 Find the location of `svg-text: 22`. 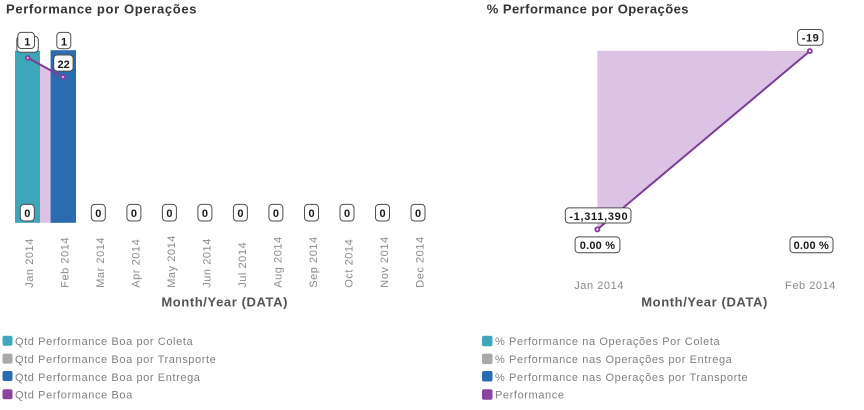

svg-text: 22 is located at coordinates (63, 65).